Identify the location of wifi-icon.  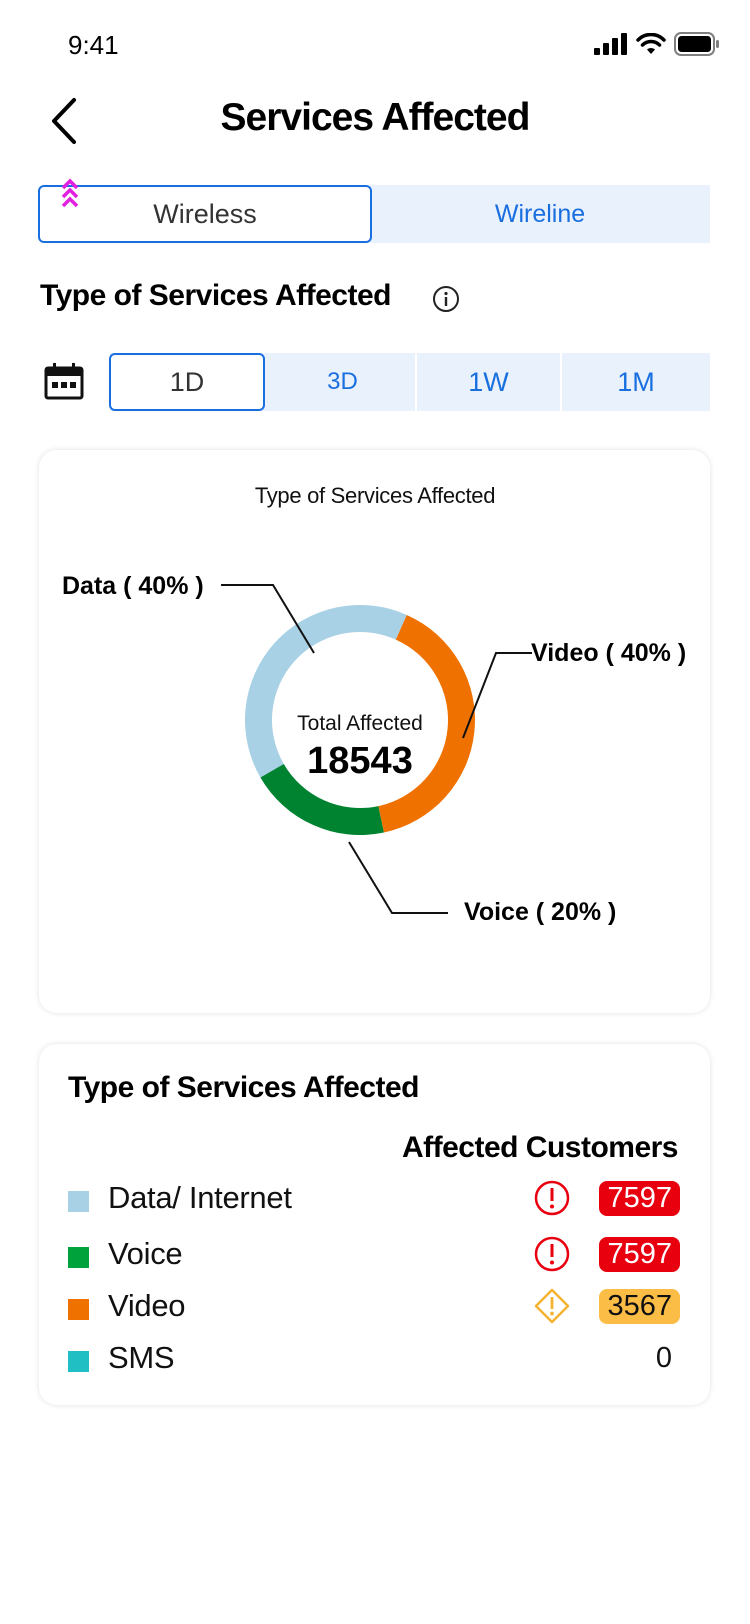
(651, 43).